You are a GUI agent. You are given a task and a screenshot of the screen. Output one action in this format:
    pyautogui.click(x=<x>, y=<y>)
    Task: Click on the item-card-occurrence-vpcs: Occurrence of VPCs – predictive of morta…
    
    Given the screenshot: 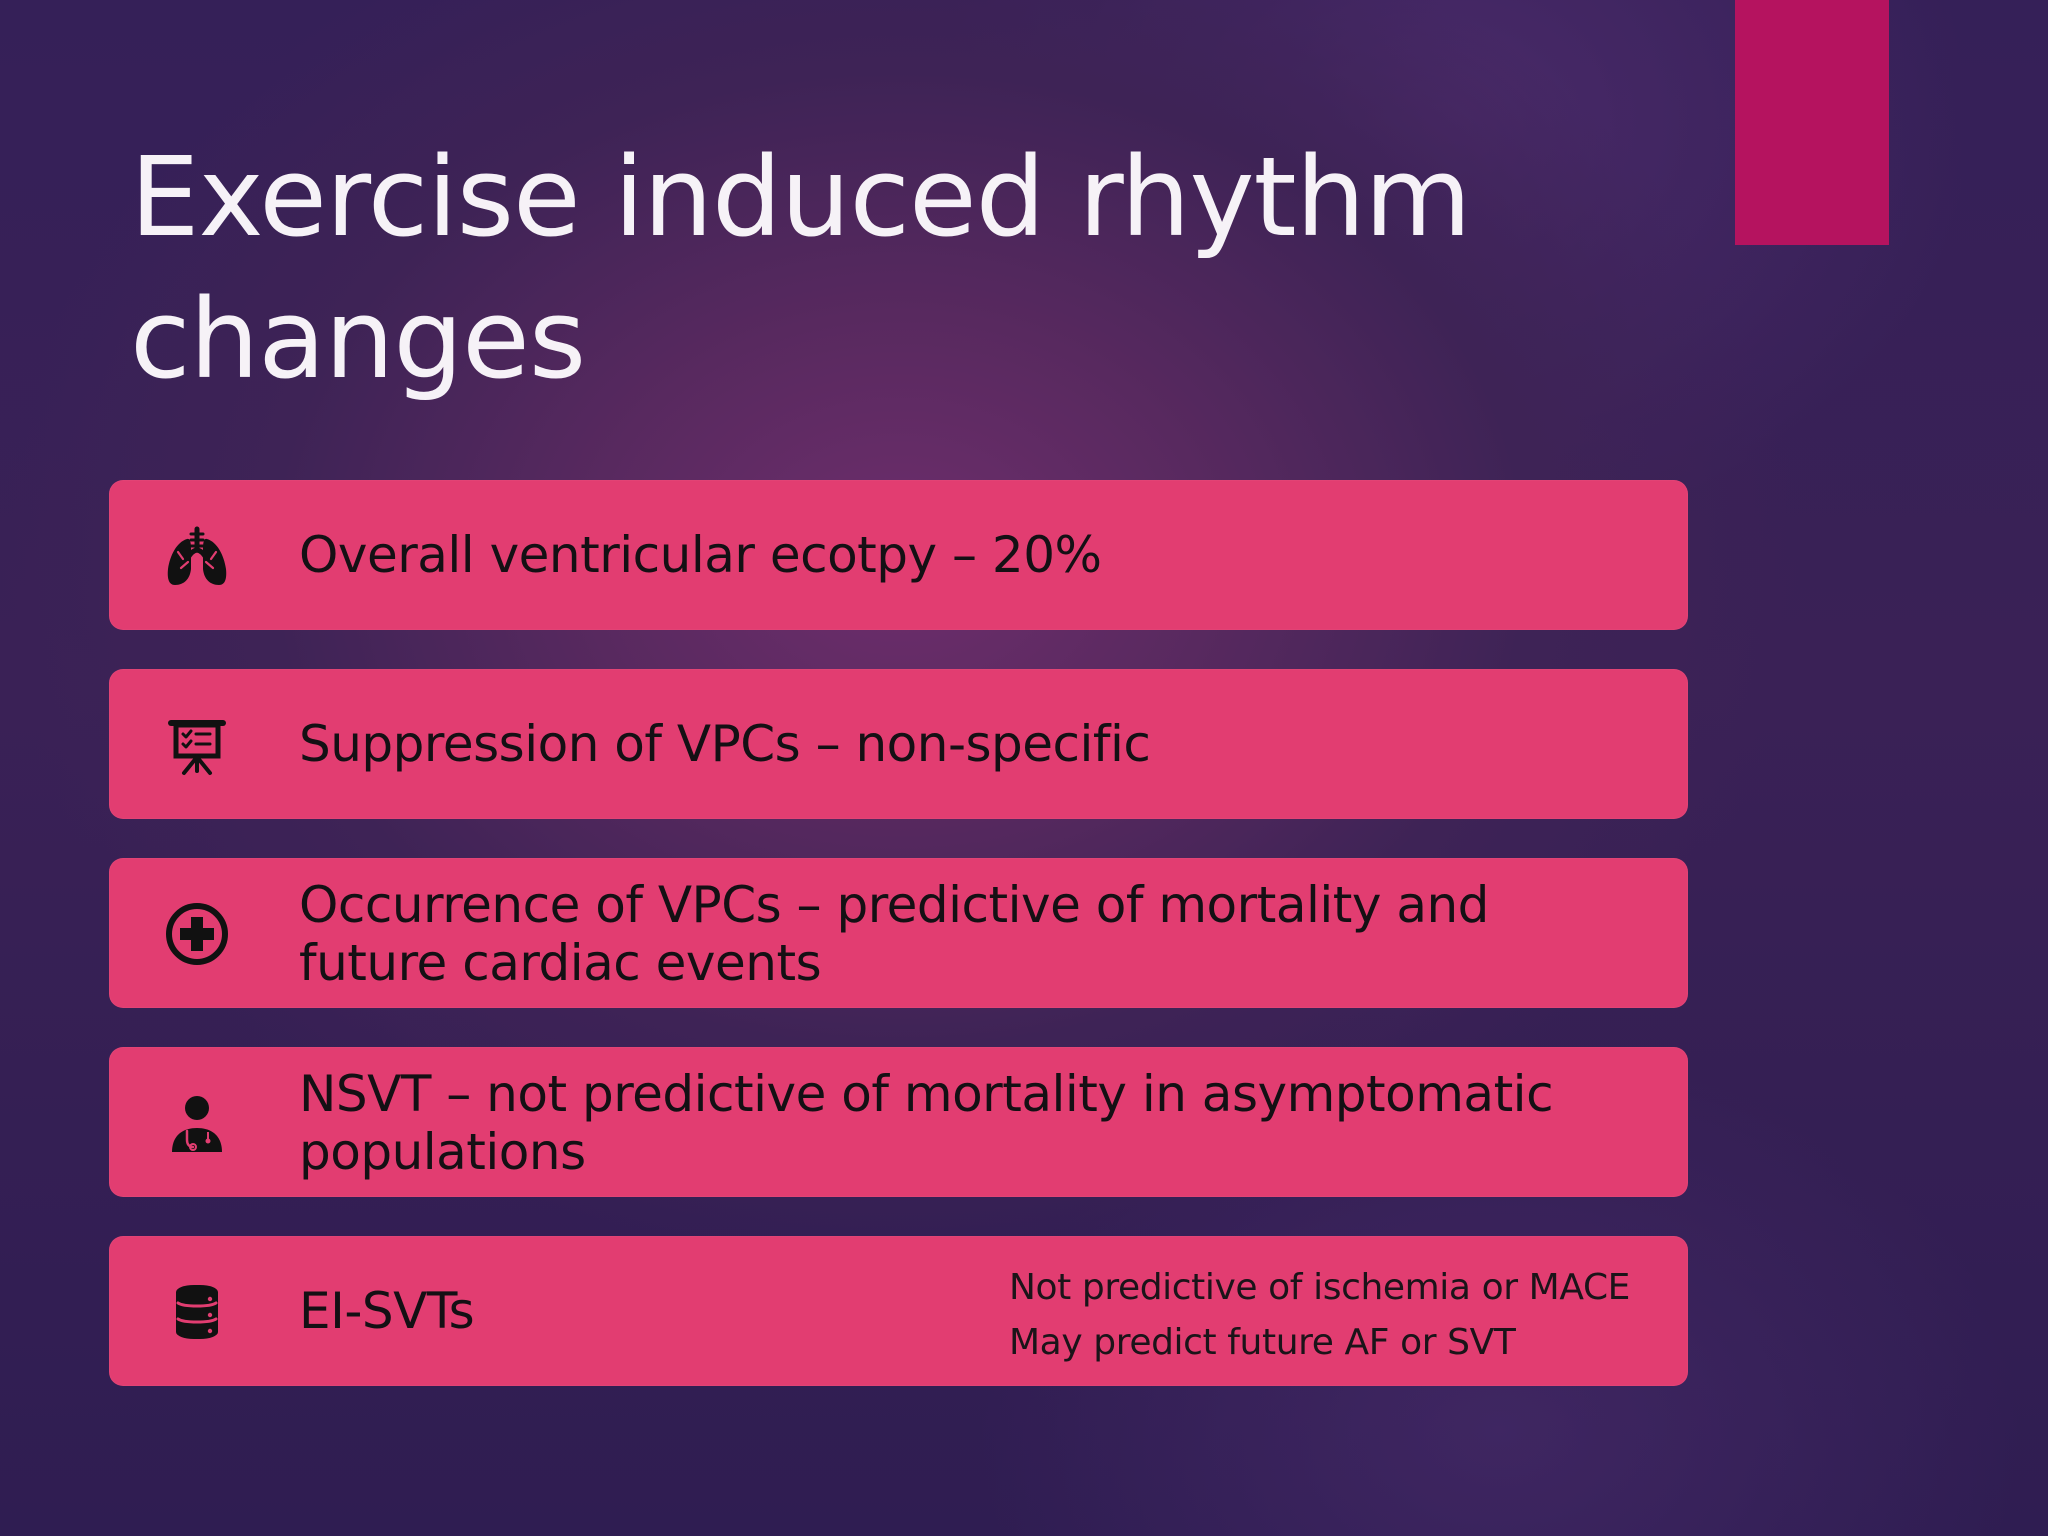 What is the action you would take?
    pyautogui.click(x=898, y=933)
    